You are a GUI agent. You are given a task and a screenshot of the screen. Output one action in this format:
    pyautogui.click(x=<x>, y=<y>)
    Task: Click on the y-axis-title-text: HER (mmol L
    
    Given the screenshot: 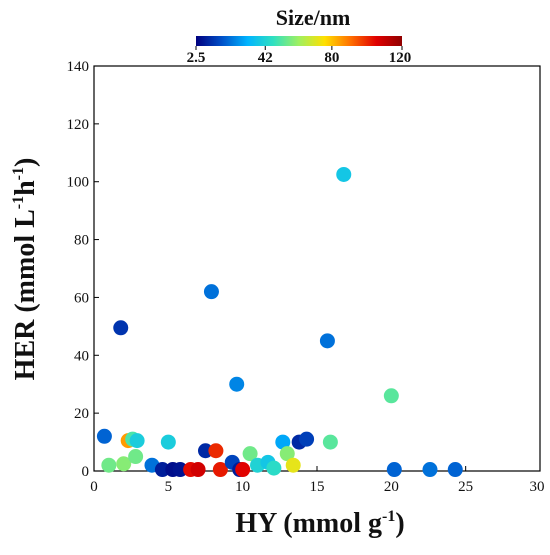 What is the action you would take?
    pyautogui.click(x=25, y=294)
    